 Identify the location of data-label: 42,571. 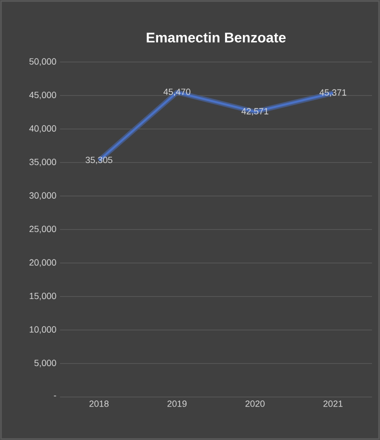
(254, 112).